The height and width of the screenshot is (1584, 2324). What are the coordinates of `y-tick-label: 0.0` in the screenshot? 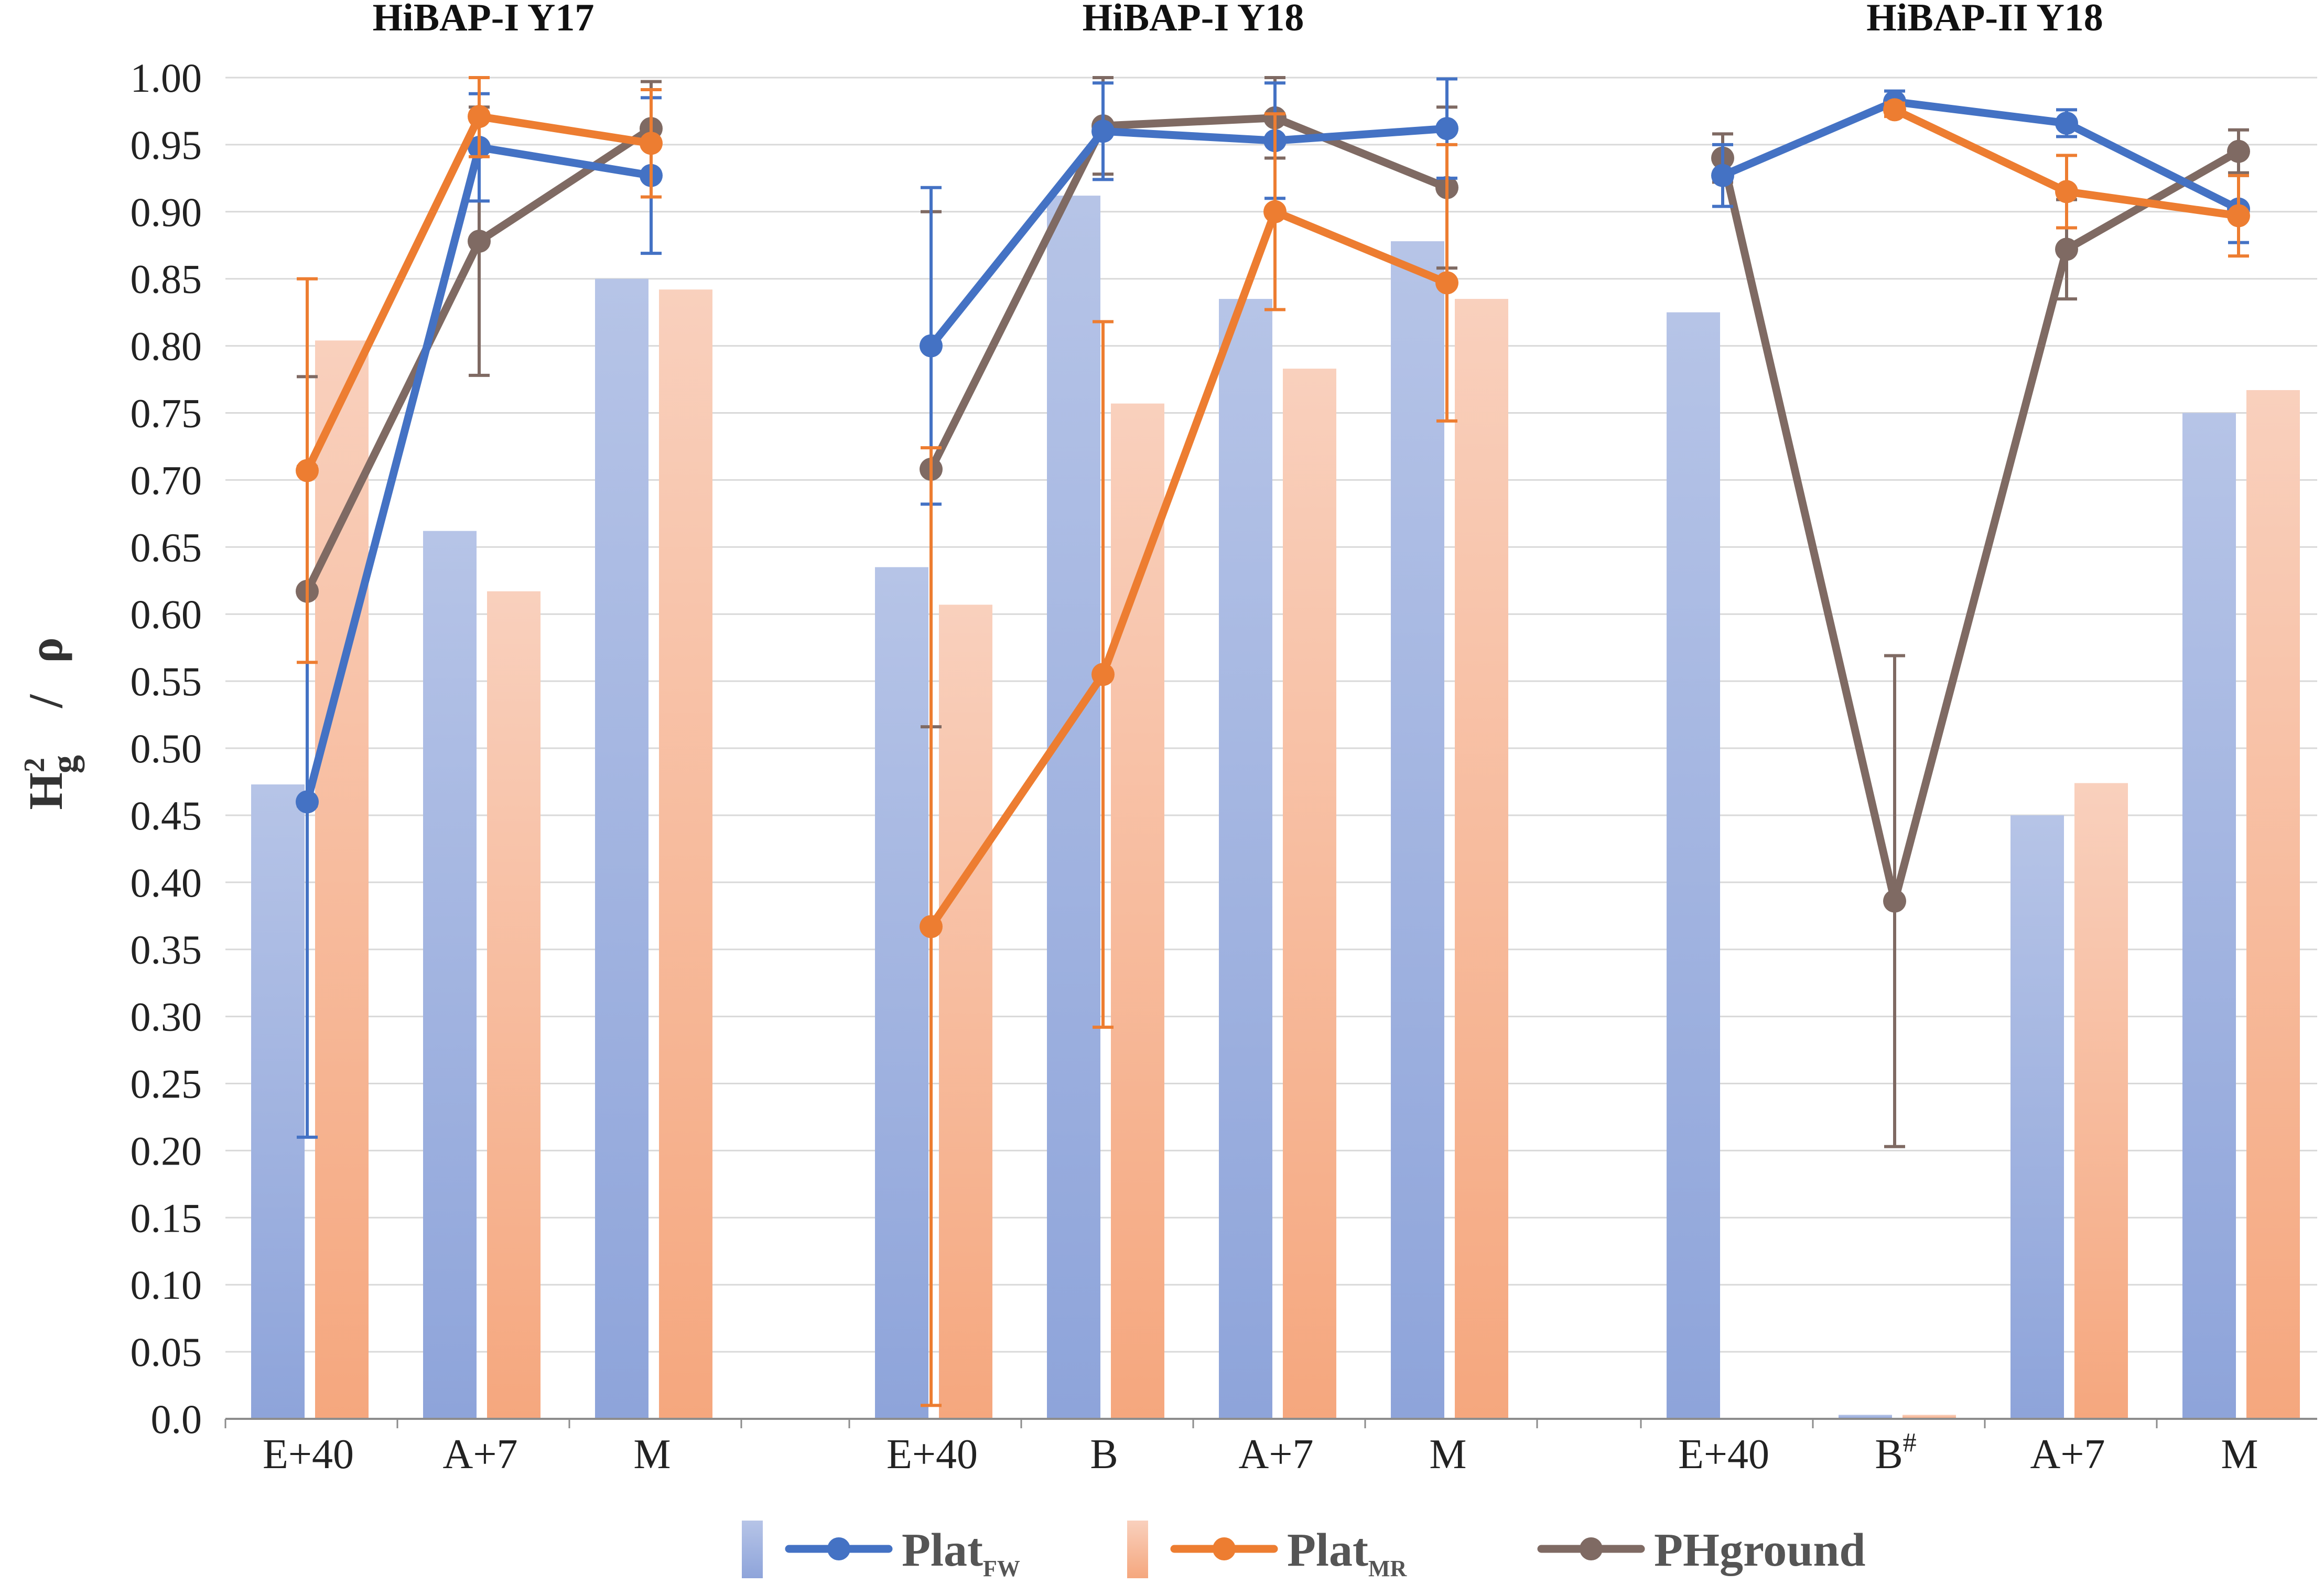 It's located at (176, 1419).